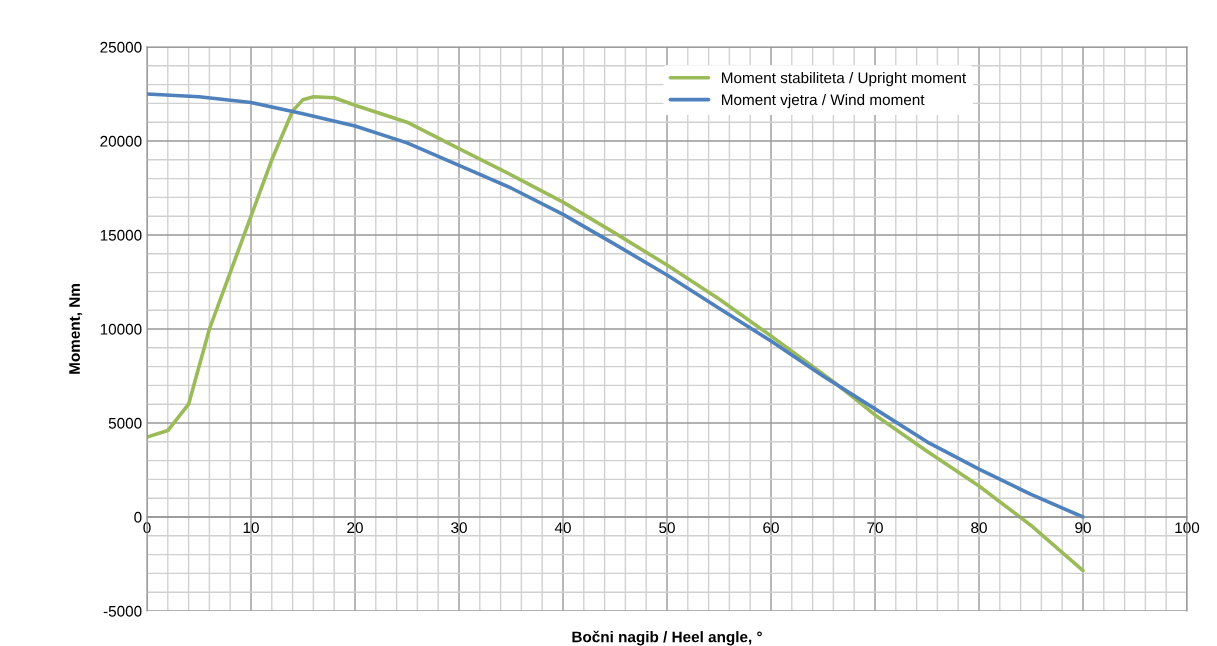 The image size is (1217, 646). What do you see at coordinates (979, 528) in the screenshot?
I see `x-tick-label: 80` at bounding box center [979, 528].